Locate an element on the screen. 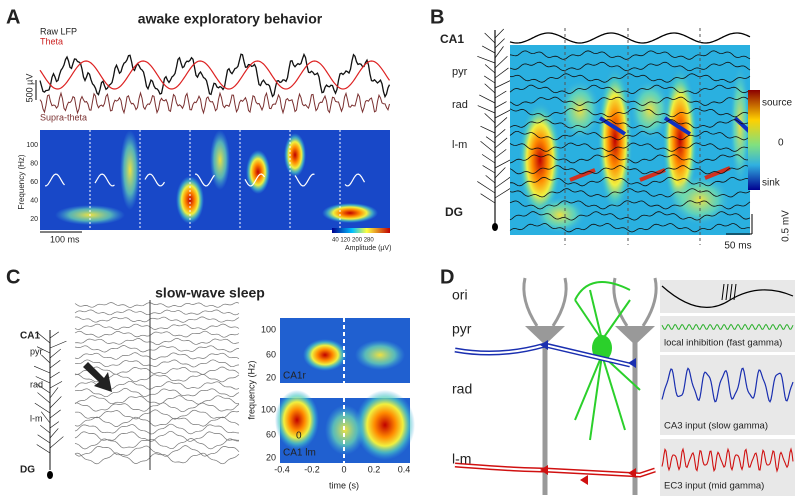 The image size is (800, 499). layer-label: pyr is located at coordinates (460, 72).